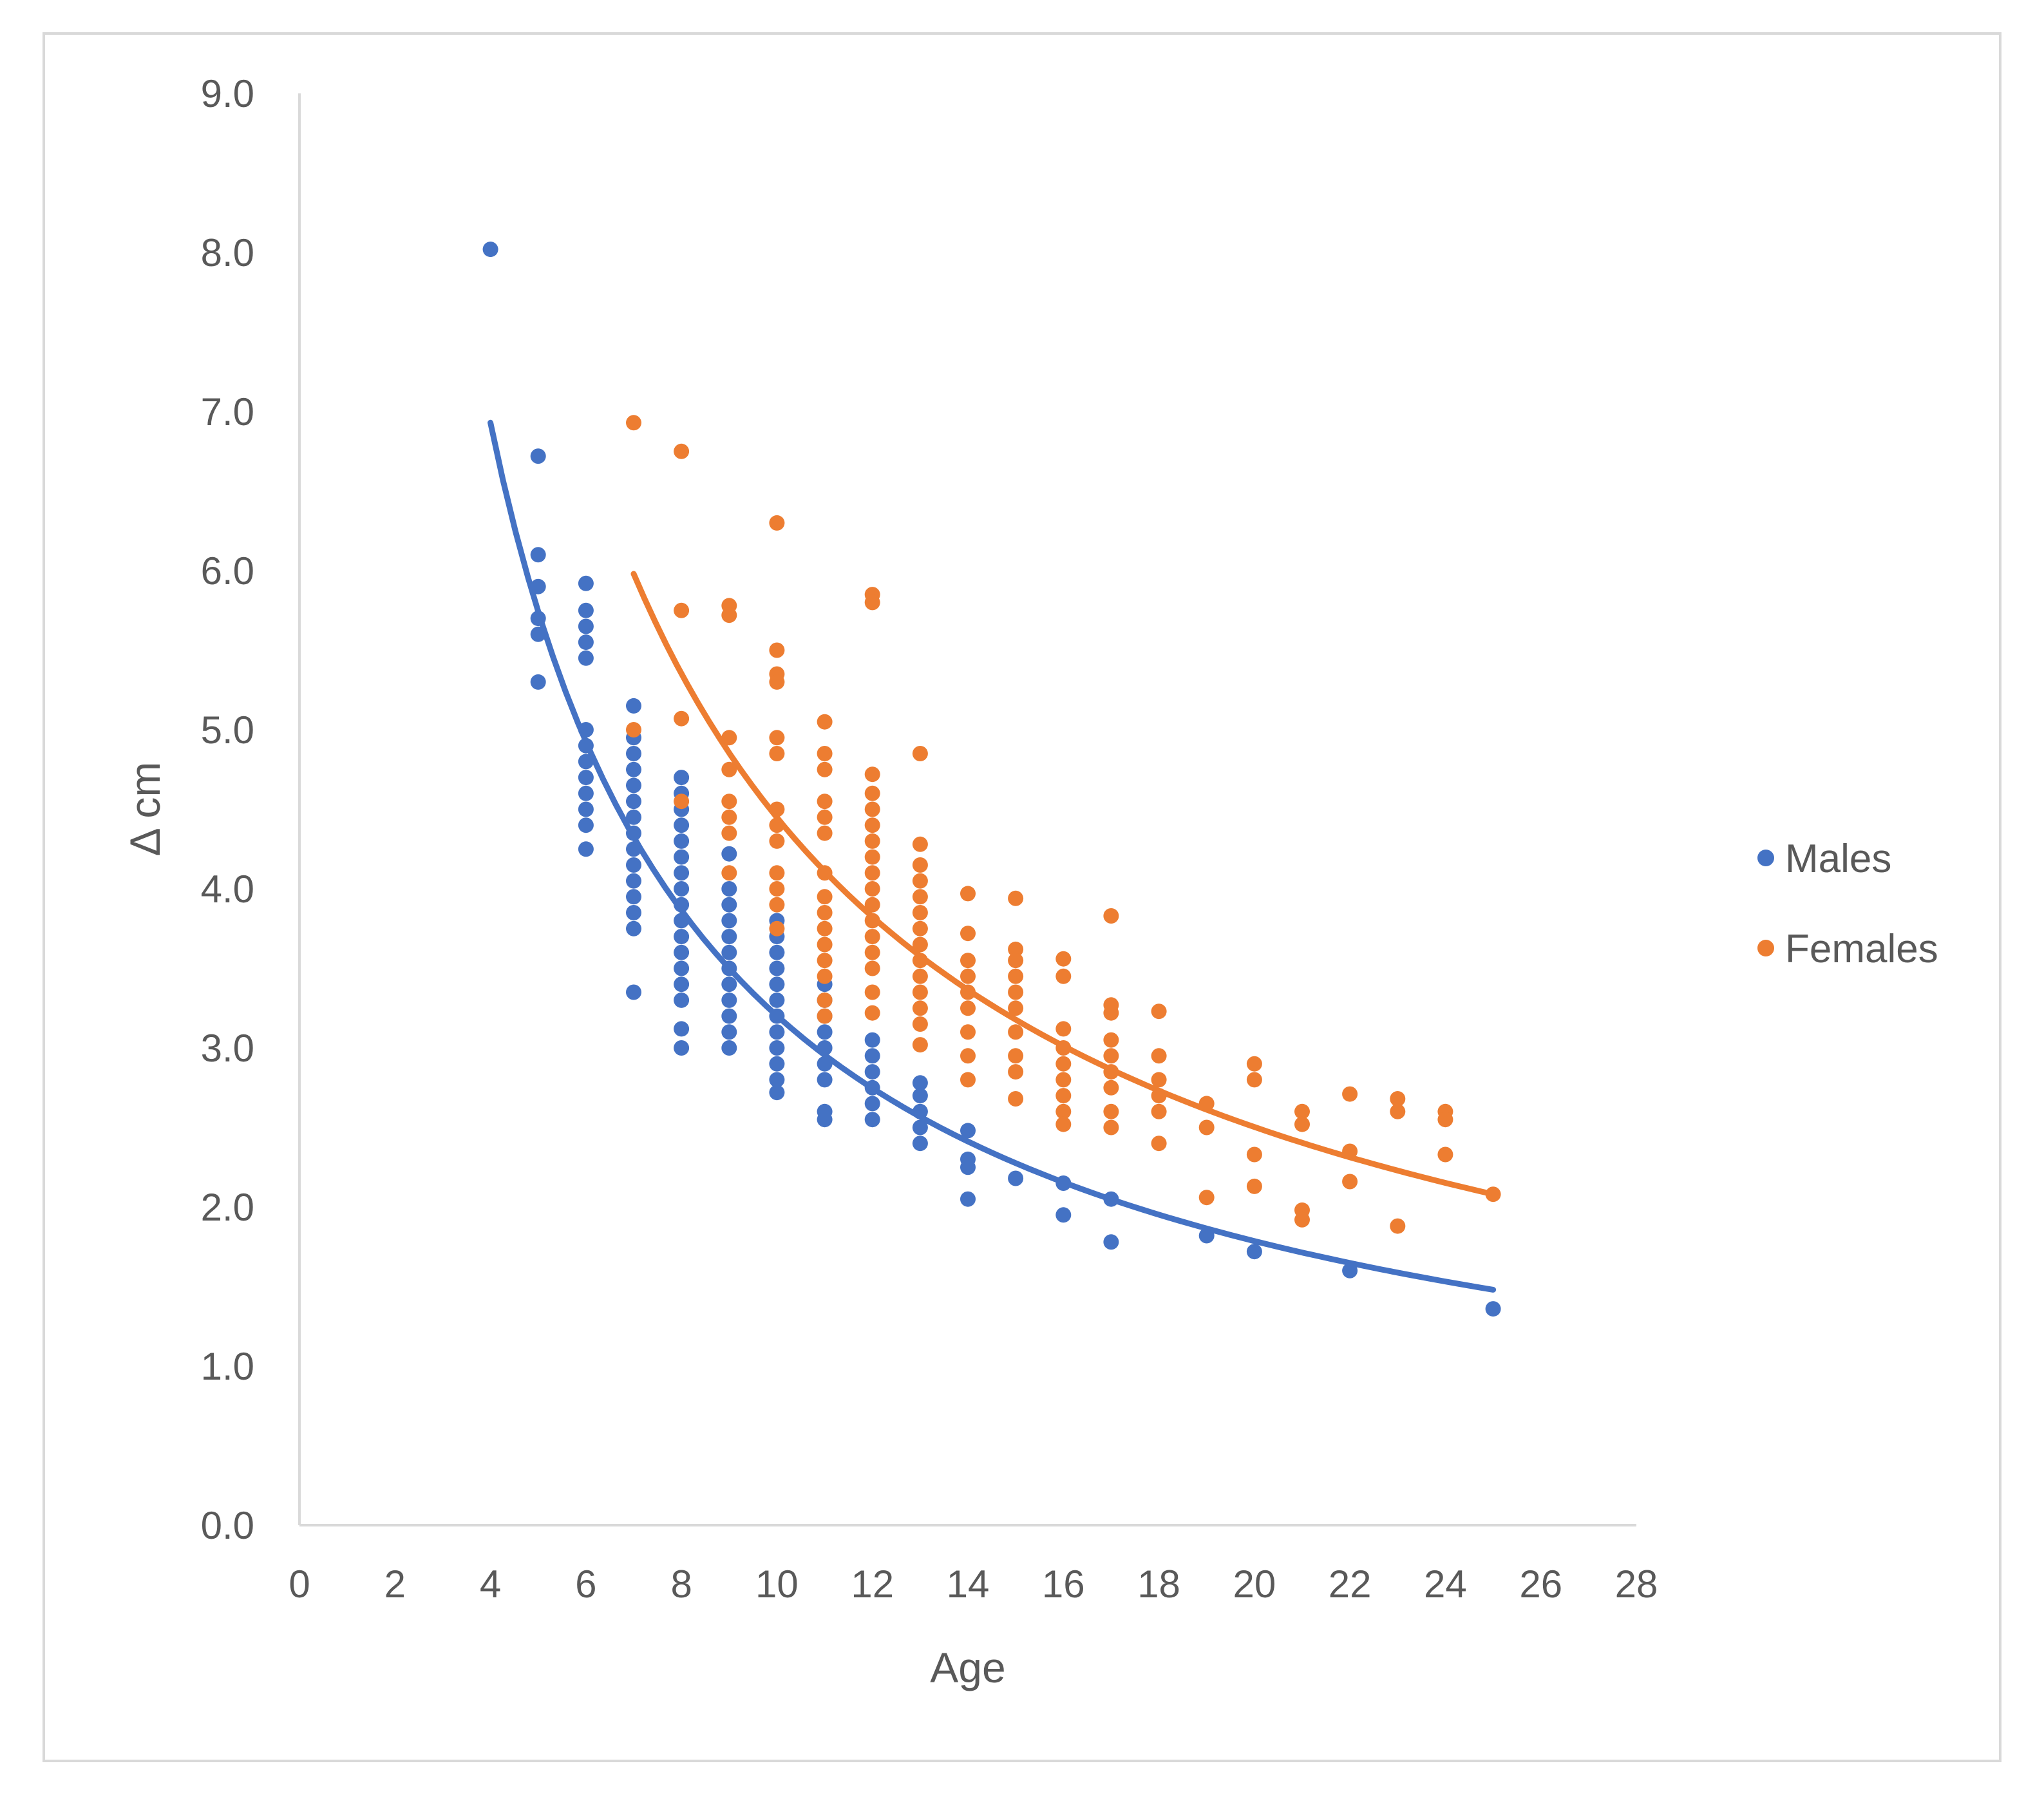 The image size is (2044, 1797). Describe the element at coordinates (1540, 1584) in the screenshot. I see `x-tick-label: 26` at that location.